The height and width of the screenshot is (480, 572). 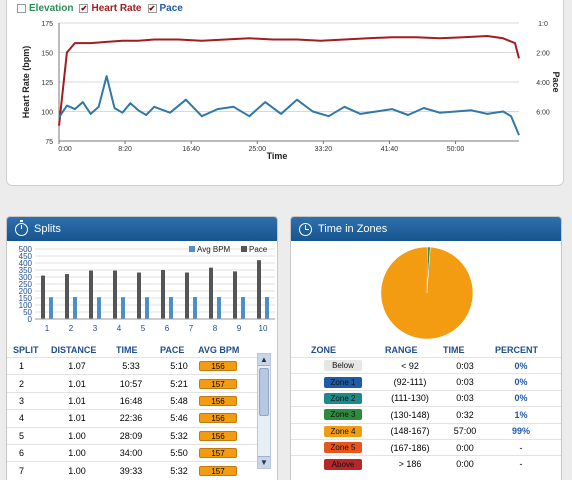 I want to click on x-tick-label: 50:00, so click(x=456, y=149).